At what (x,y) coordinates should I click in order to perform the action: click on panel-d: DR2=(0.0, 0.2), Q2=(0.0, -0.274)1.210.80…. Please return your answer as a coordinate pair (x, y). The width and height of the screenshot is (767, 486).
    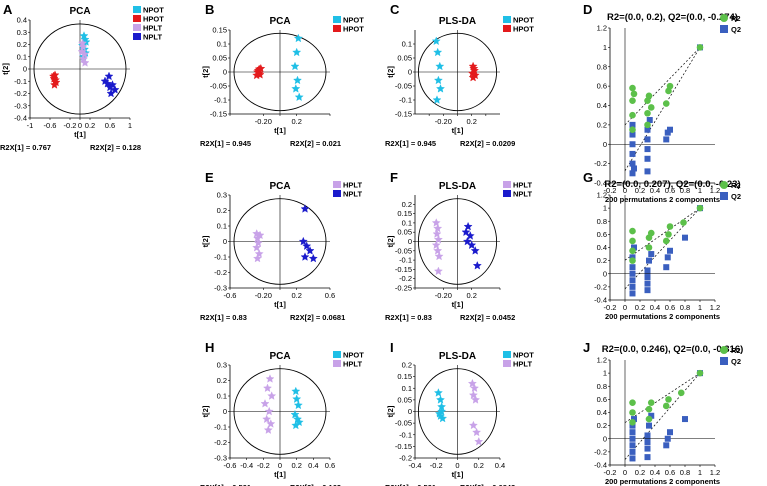
    Looking at the image, I should click on (662, 103).